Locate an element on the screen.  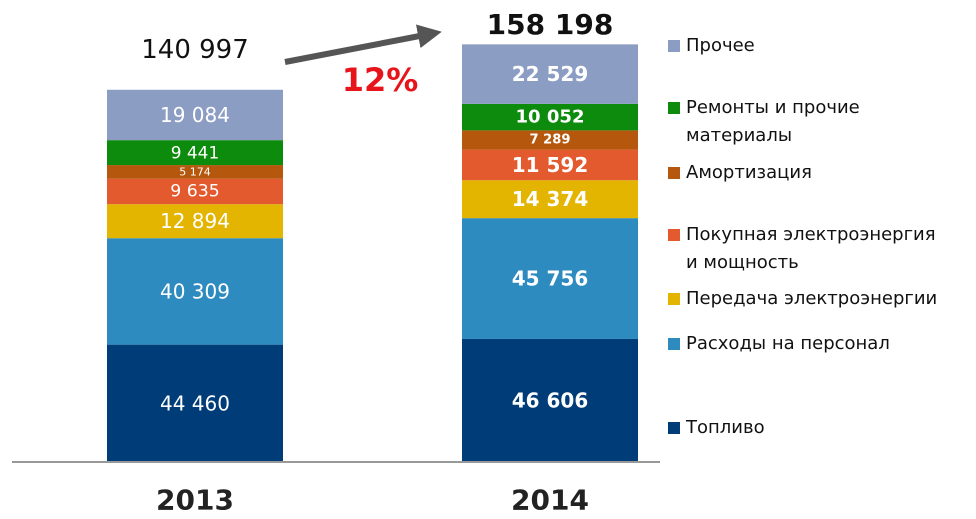
total-label: 158 198 is located at coordinates (550, 24).